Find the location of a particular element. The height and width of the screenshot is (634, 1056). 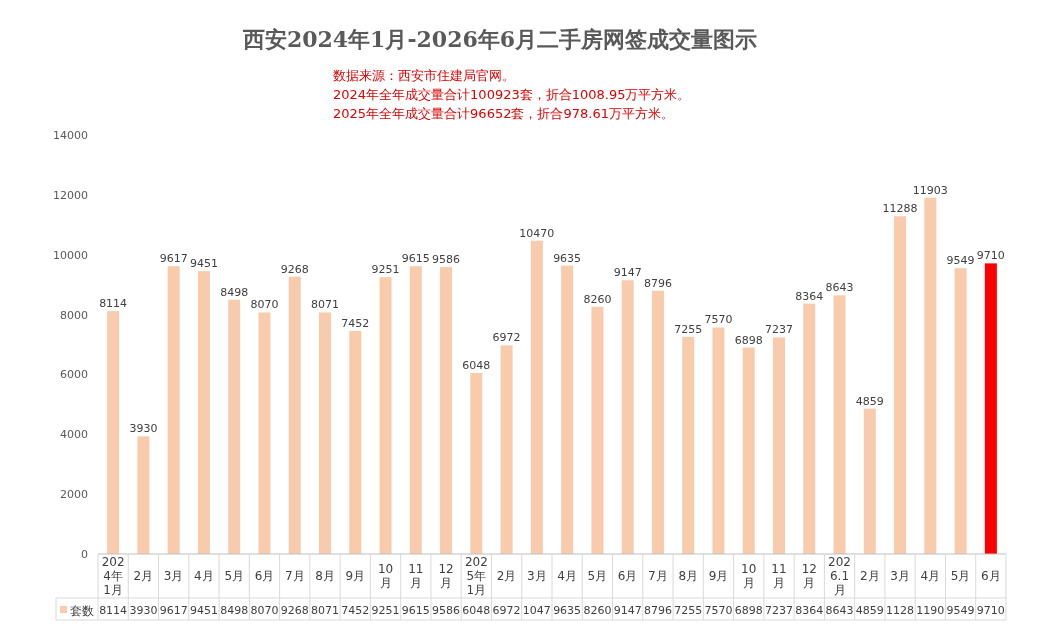

text: 9635 is located at coordinates (567, 610).